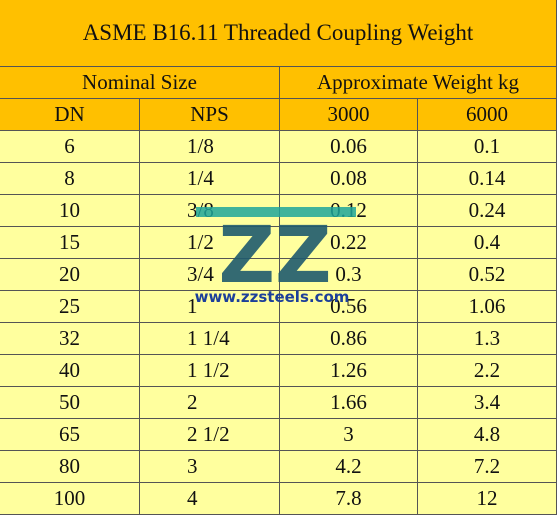 The height and width of the screenshot is (515, 557). I want to click on table-cell: 50, so click(70, 403).